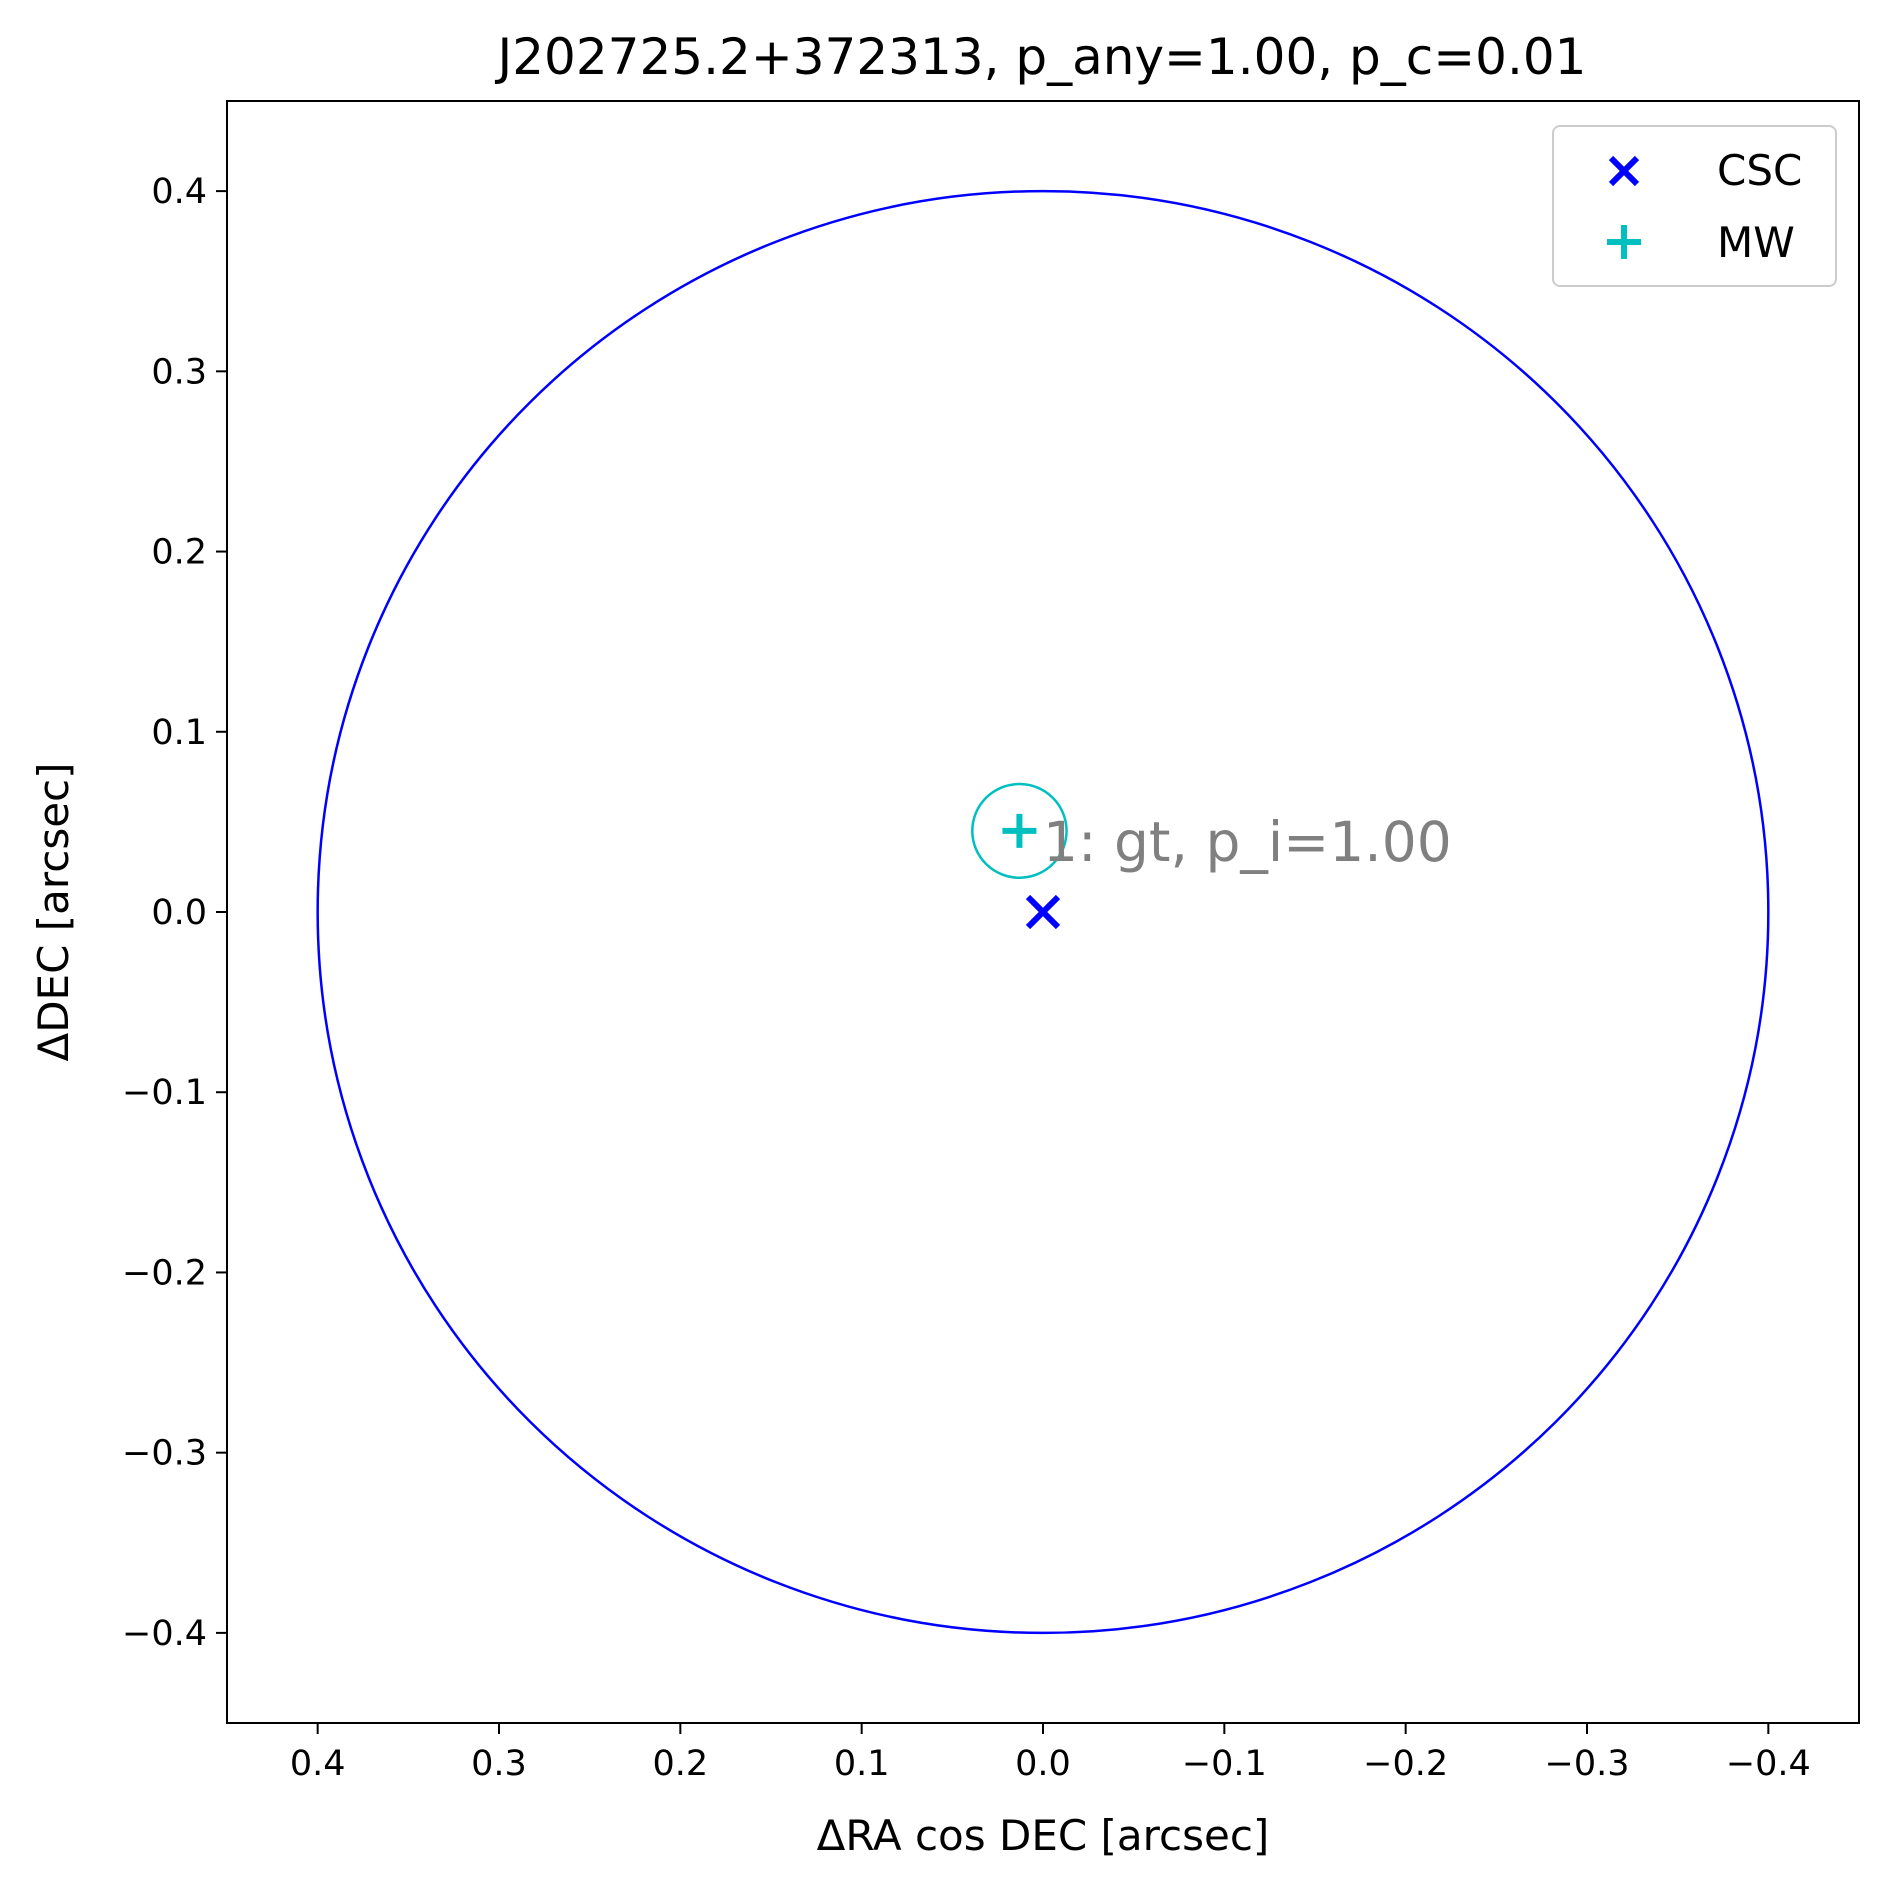 The image size is (1883, 1884). What do you see at coordinates (1694, 206) in the screenshot?
I see `legend: CSC MW` at bounding box center [1694, 206].